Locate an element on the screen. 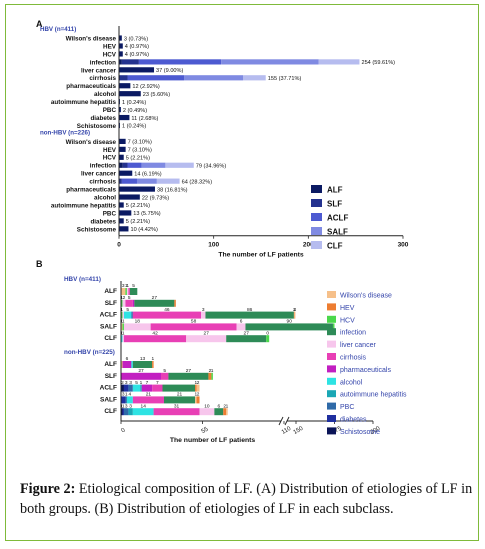 The image size is (485, 549). panel-b-segment-pharmaceuticals is located at coordinates (127, 364).